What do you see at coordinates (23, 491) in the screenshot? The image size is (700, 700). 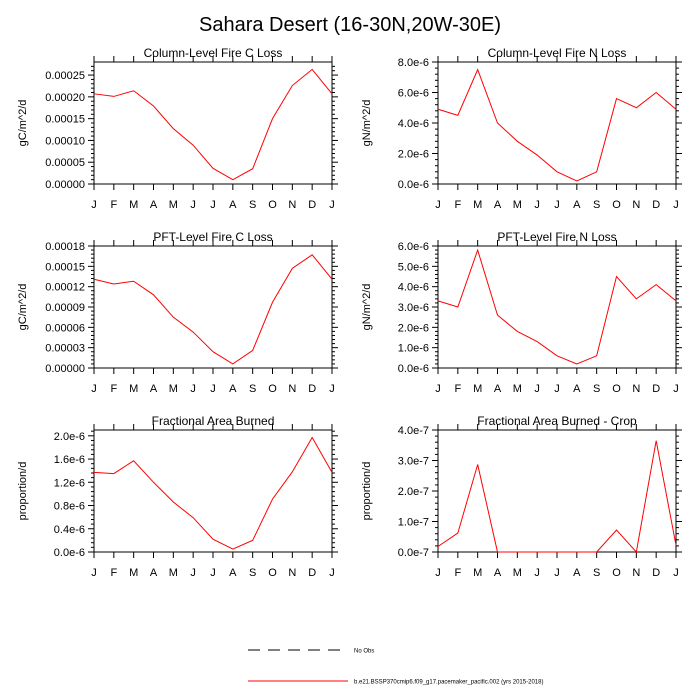 I see `y-axis-label: proportion/d` at bounding box center [23, 491].